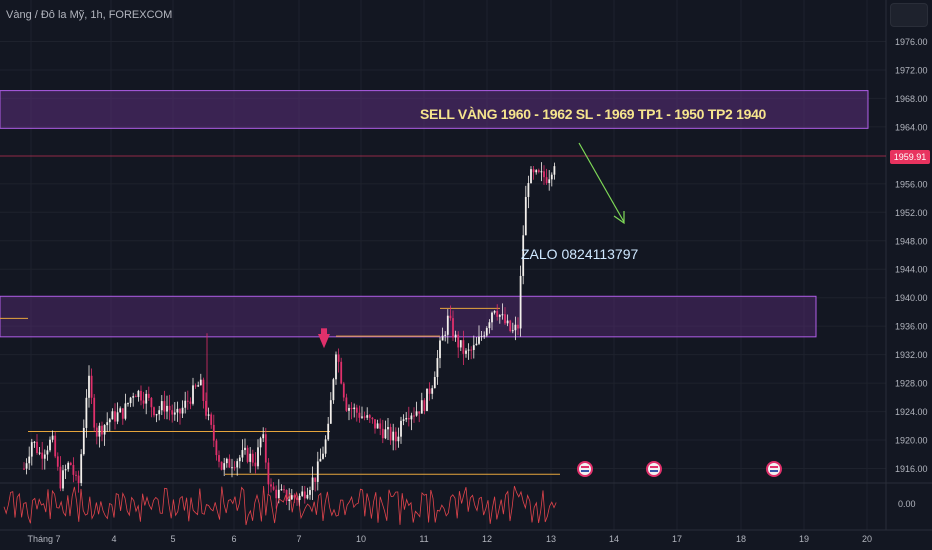 The width and height of the screenshot is (932, 550). I want to click on price-axis-label: 1924.00, so click(911, 412).